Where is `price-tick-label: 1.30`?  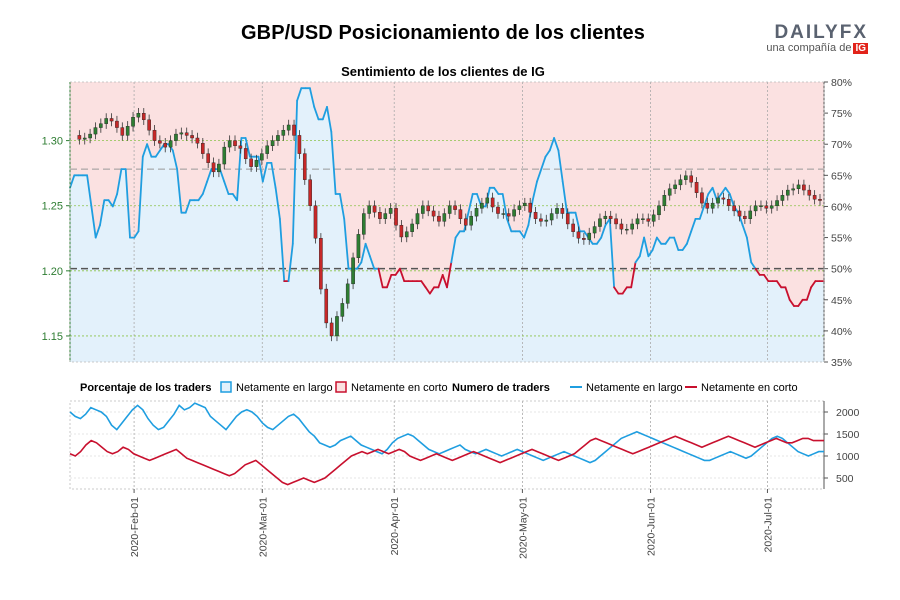 price-tick-label: 1.30 is located at coordinates (52, 142).